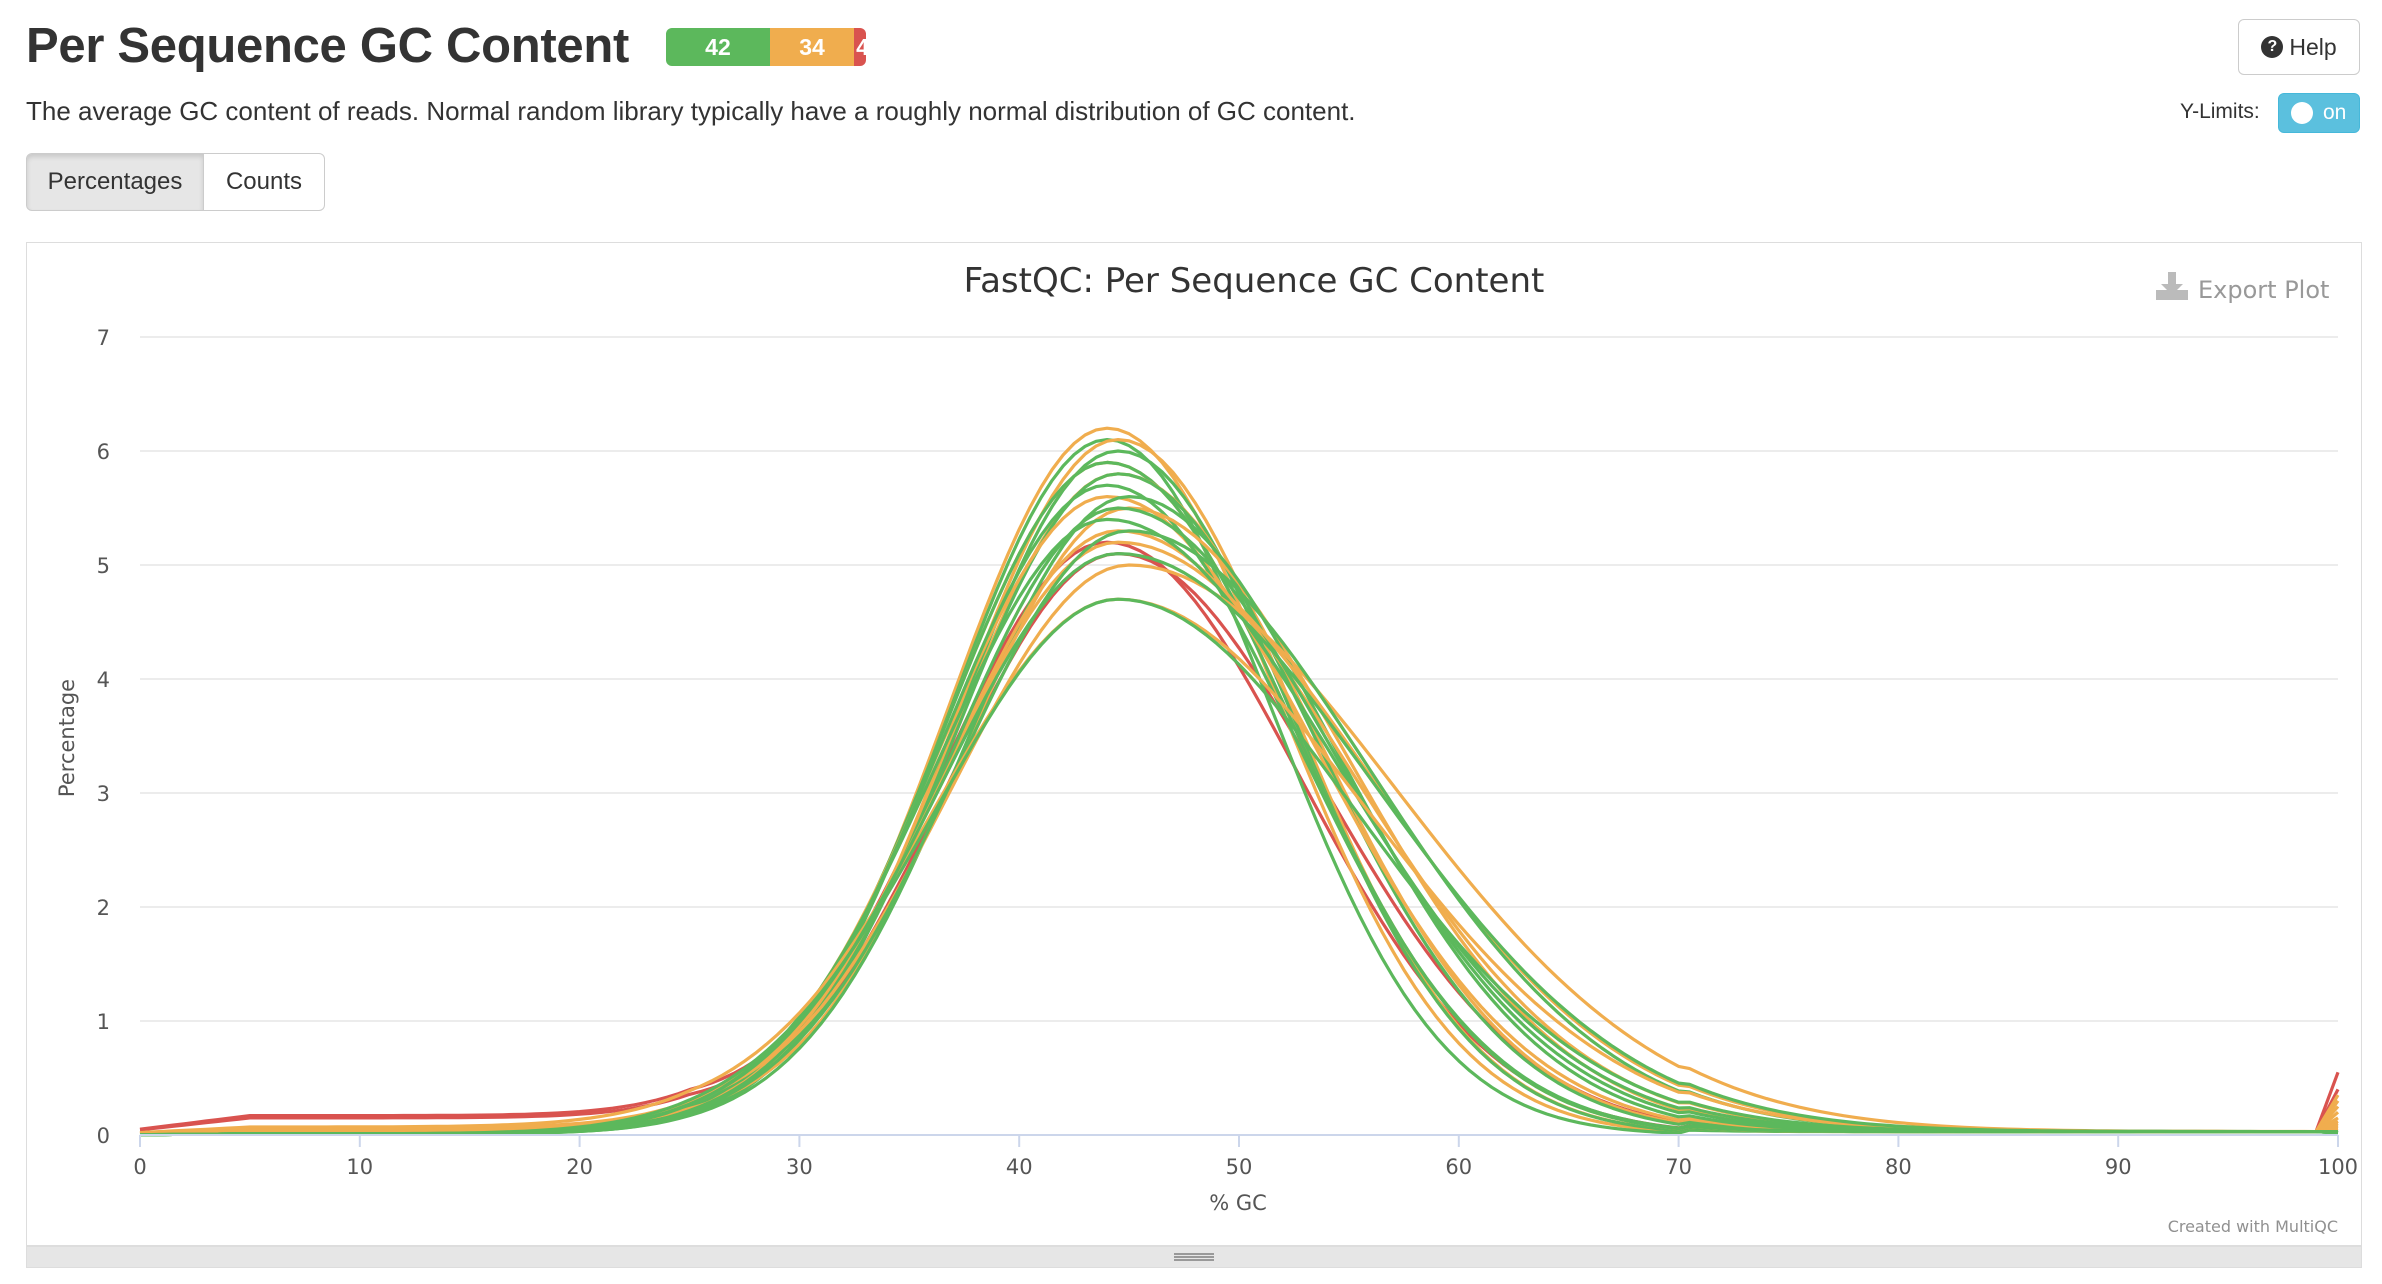 This screenshot has height=1284, width=2382. Describe the element at coordinates (103, 1136) in the screenshot. I see `y-tick-label: 0` at that location.